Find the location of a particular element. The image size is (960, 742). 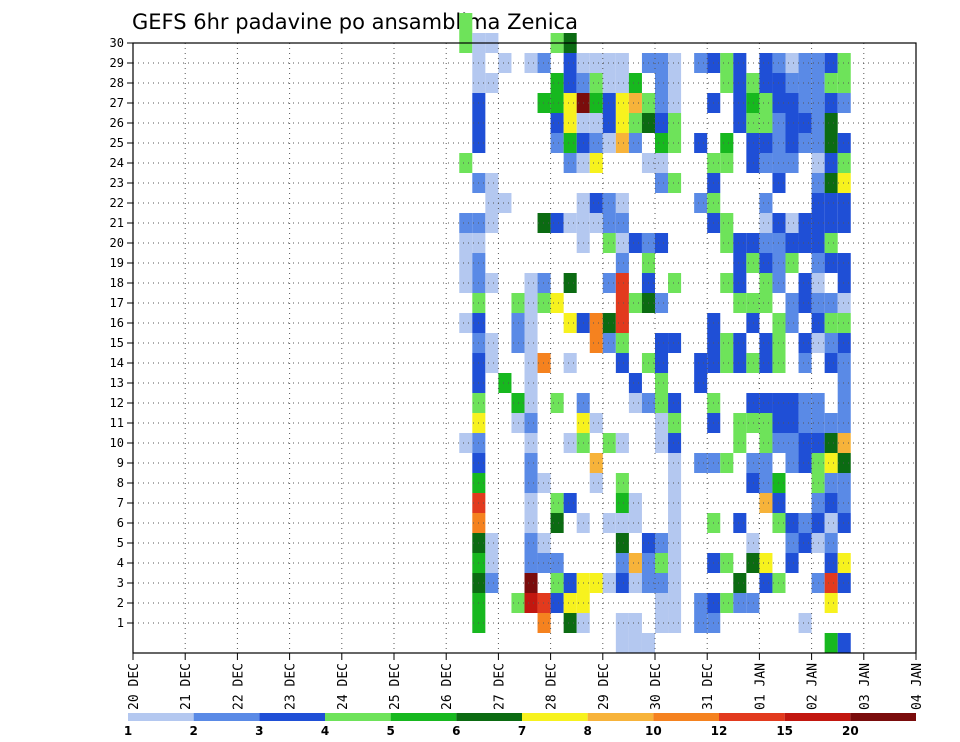

y-tick-label: 6 is located at coordinates (120, 523).